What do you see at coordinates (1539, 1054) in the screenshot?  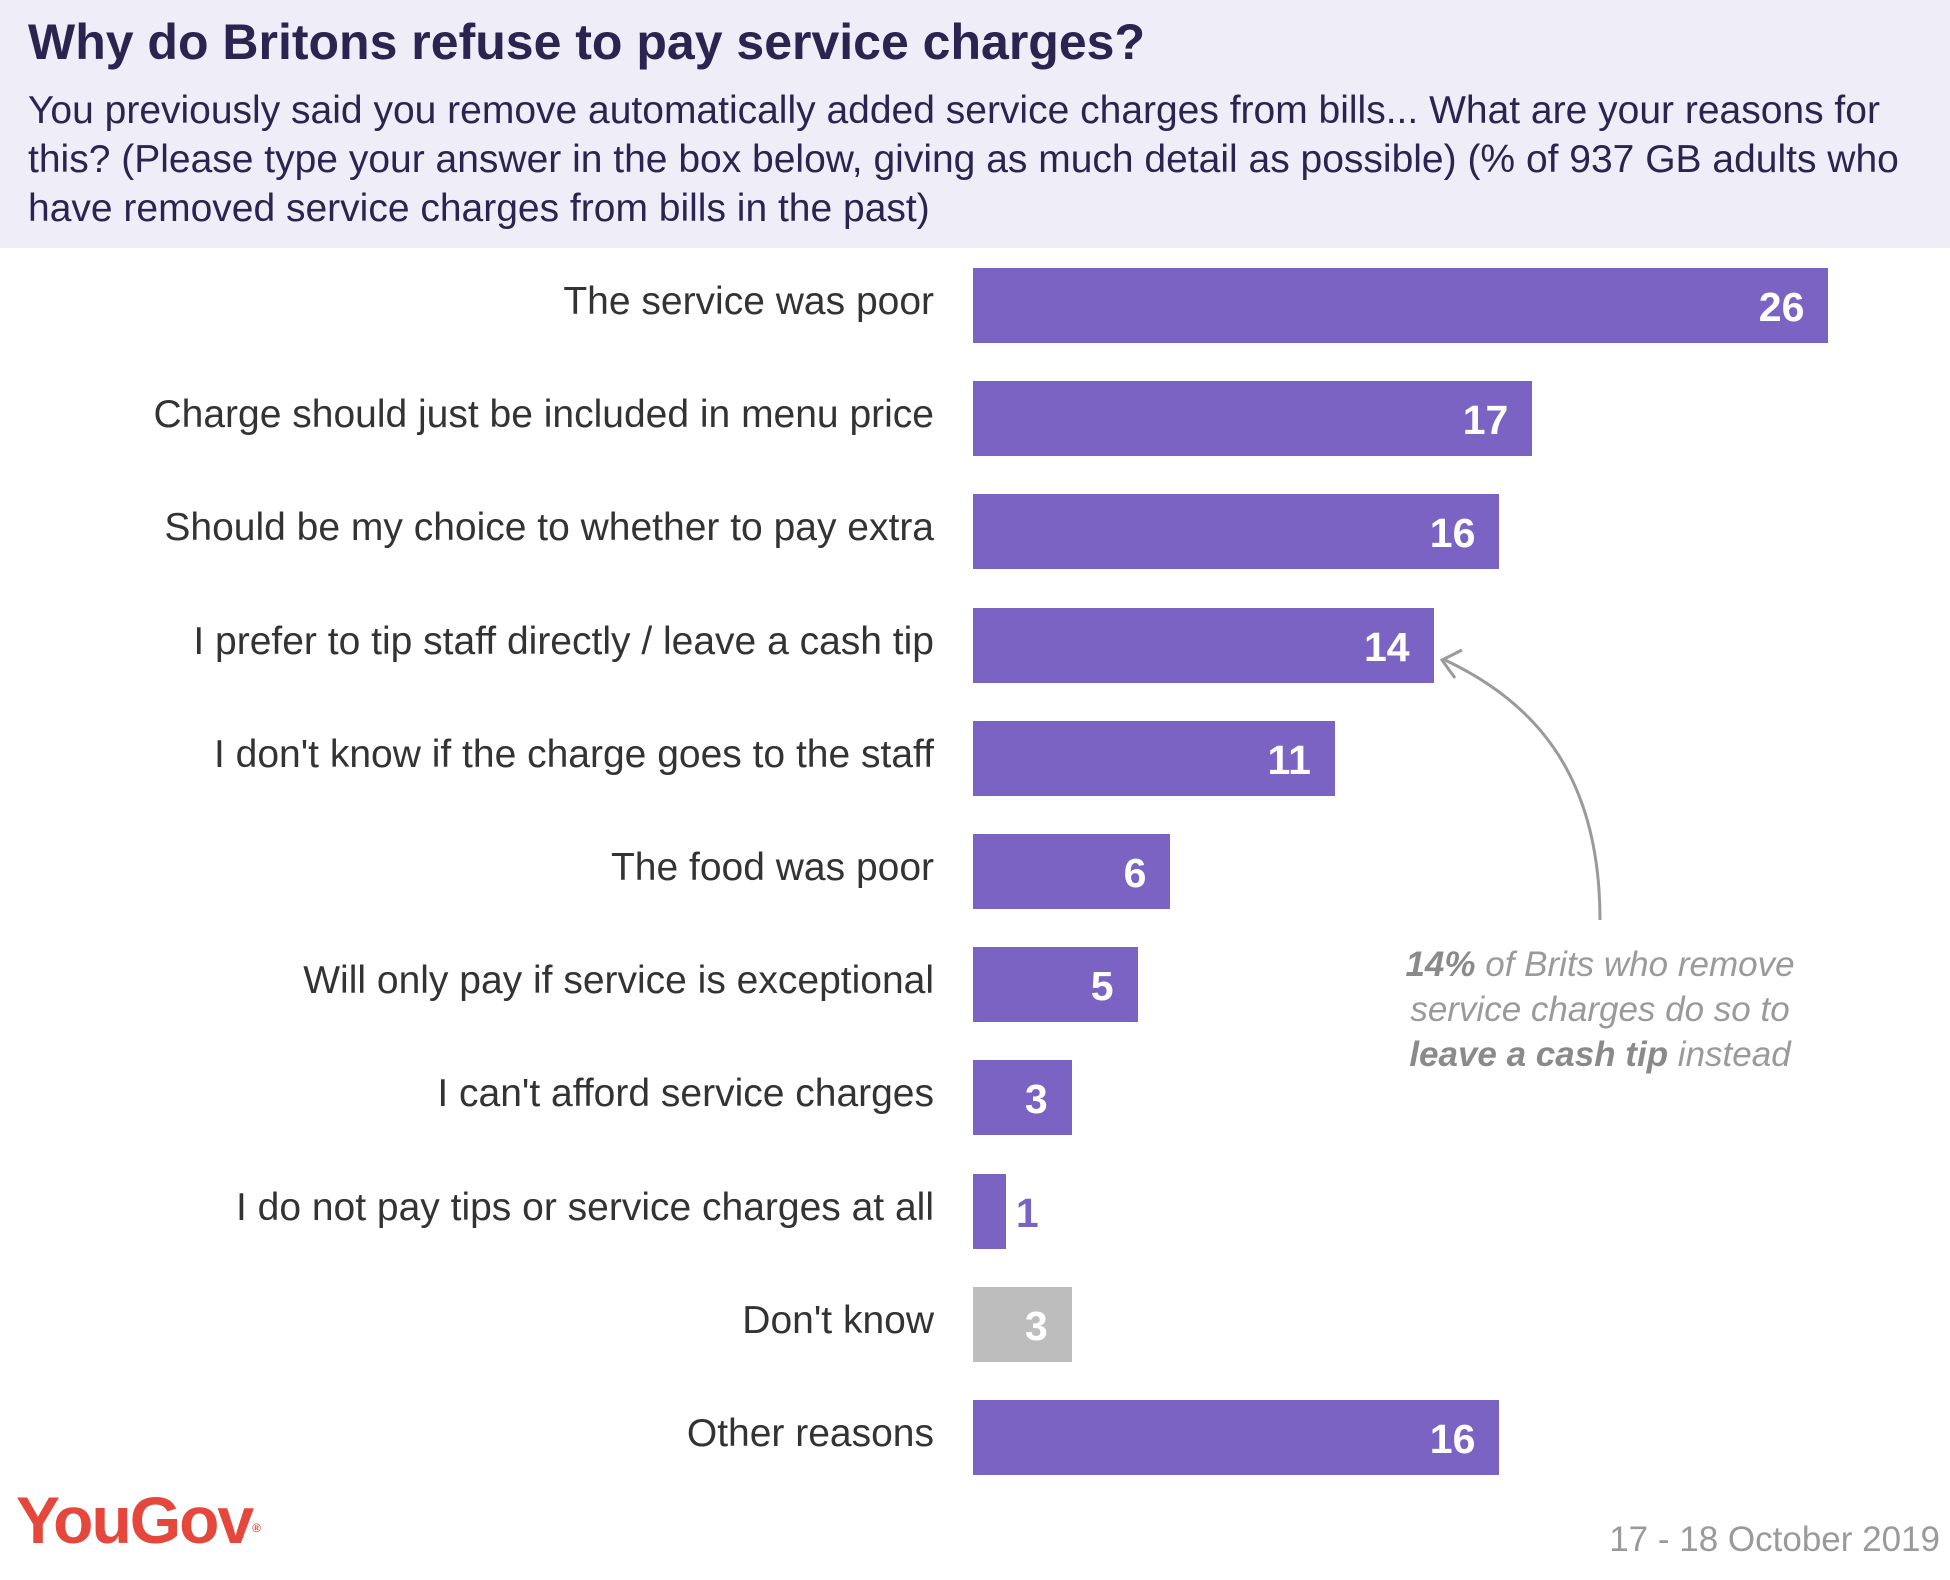 I see `annotation-highlight-phrase: leave a cash tip` at bounding box center [1539, 1054].